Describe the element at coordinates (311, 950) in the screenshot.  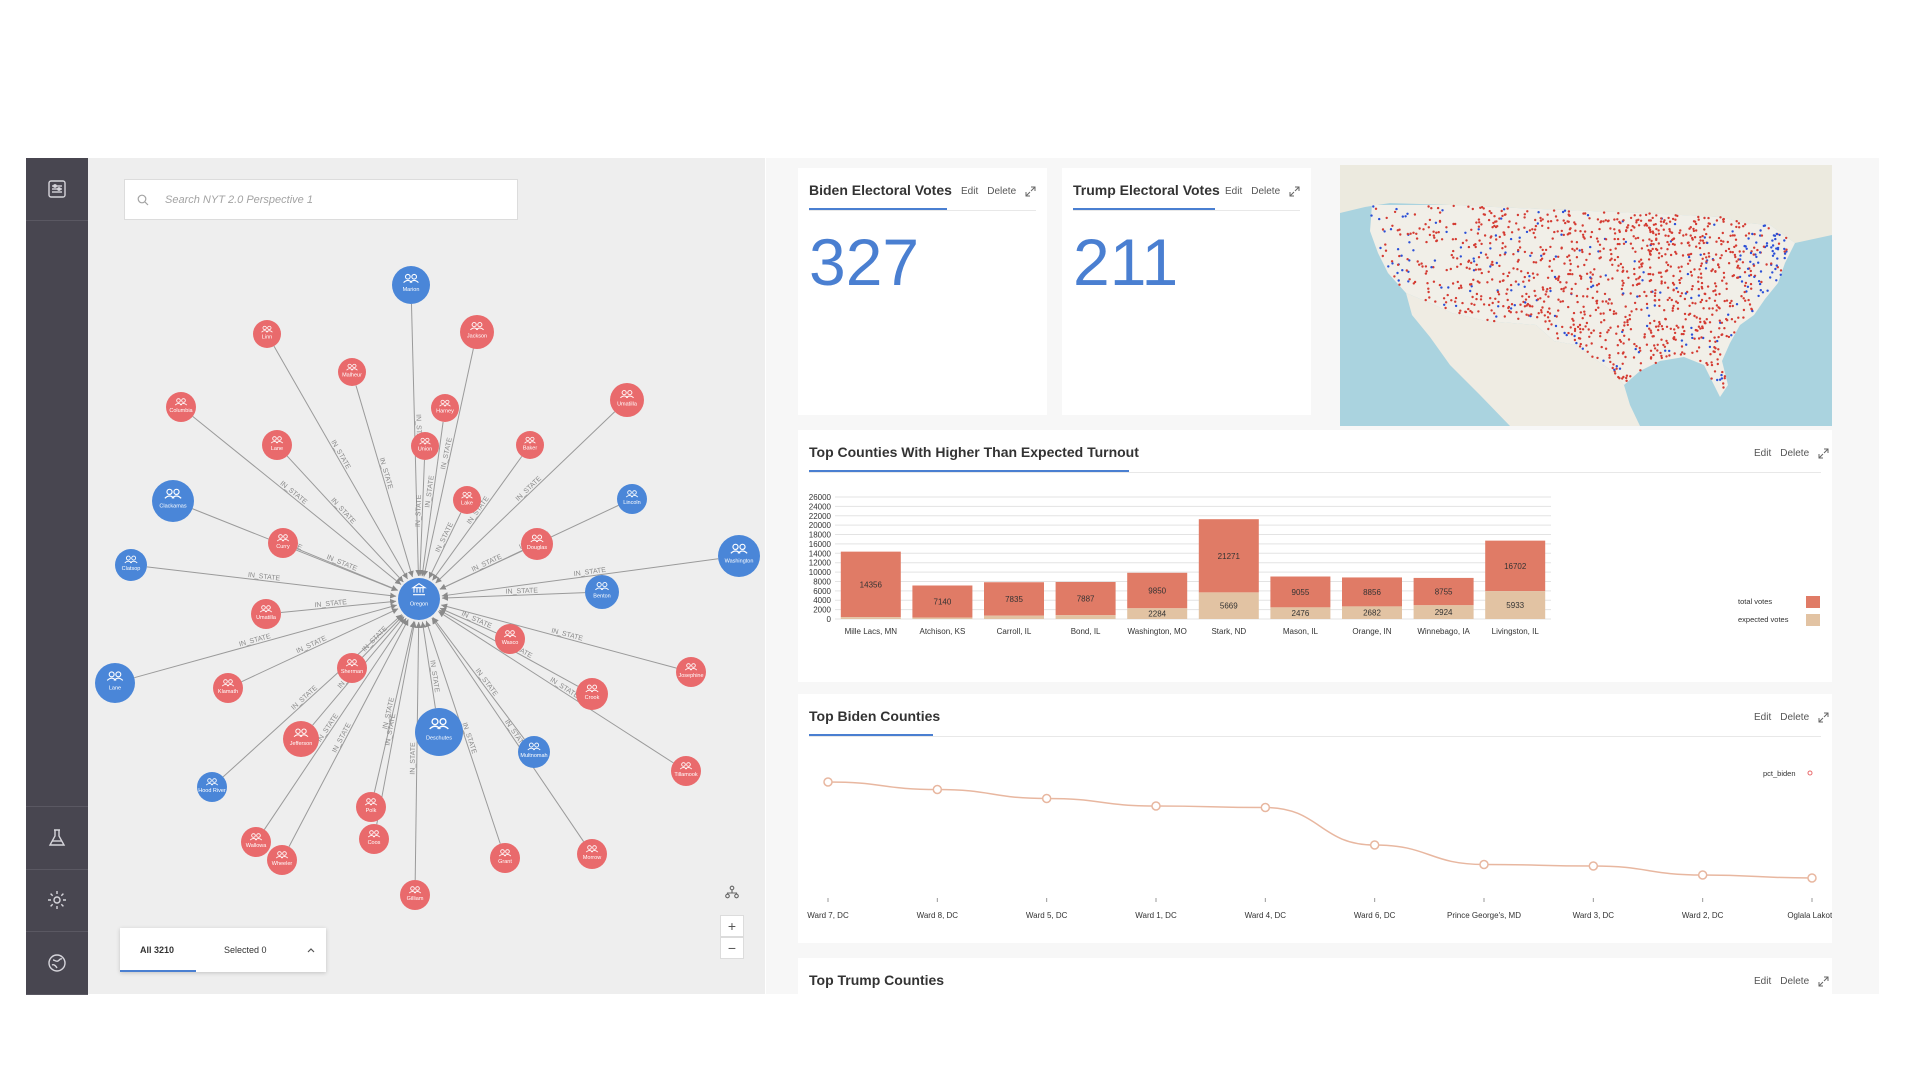
I see `collapse-button` at that location.